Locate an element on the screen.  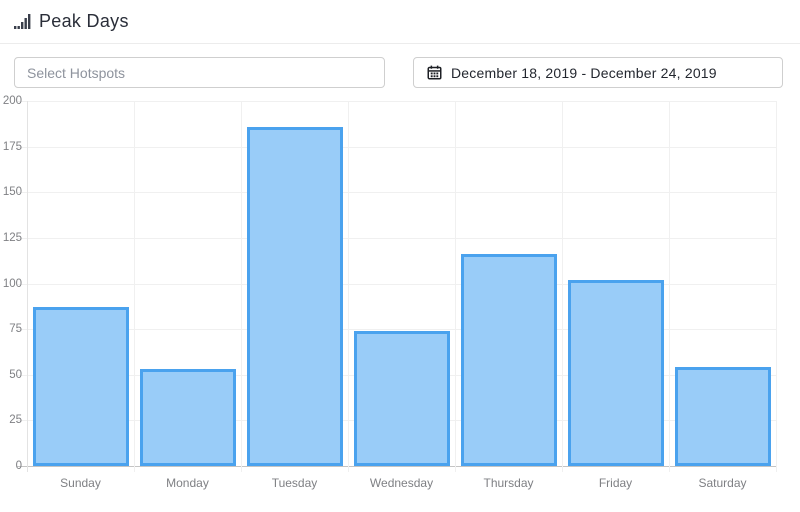
select-hotspots-input is located at coordinates (199, 72).